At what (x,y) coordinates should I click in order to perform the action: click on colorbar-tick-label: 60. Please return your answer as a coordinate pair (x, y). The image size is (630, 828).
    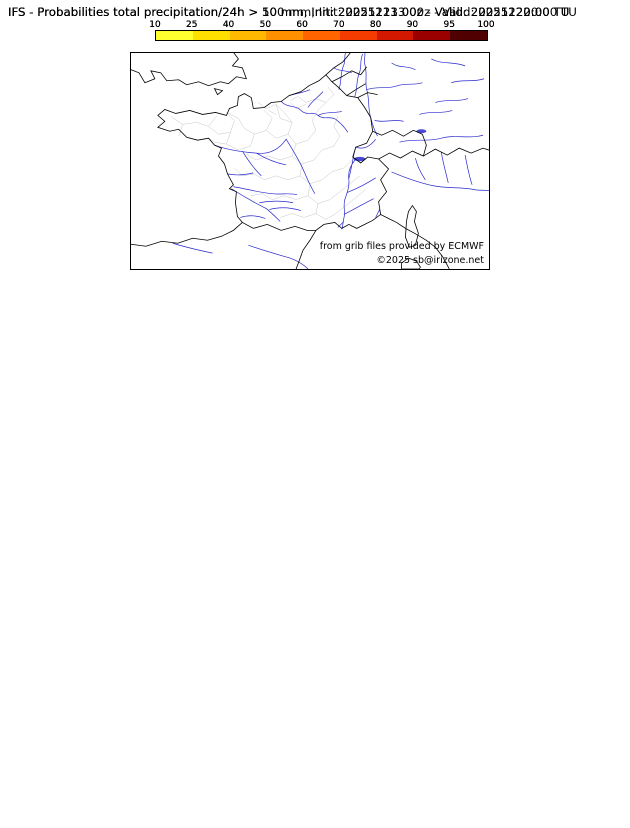
    Looking at the image, I should click on (302, 25).